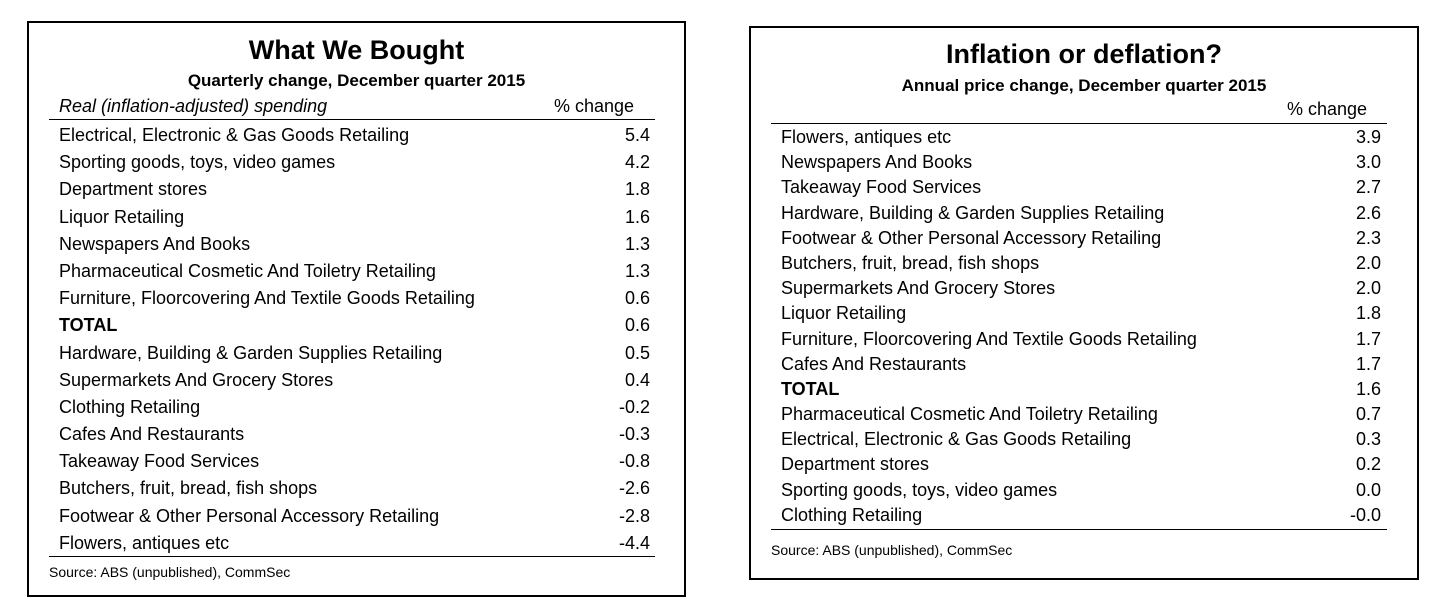 The image size is (1440, 604). Describe the element at coordinates (1081, 515) in the screenshot. I see `table-row: Clothing Retailing -0.0` at that location.